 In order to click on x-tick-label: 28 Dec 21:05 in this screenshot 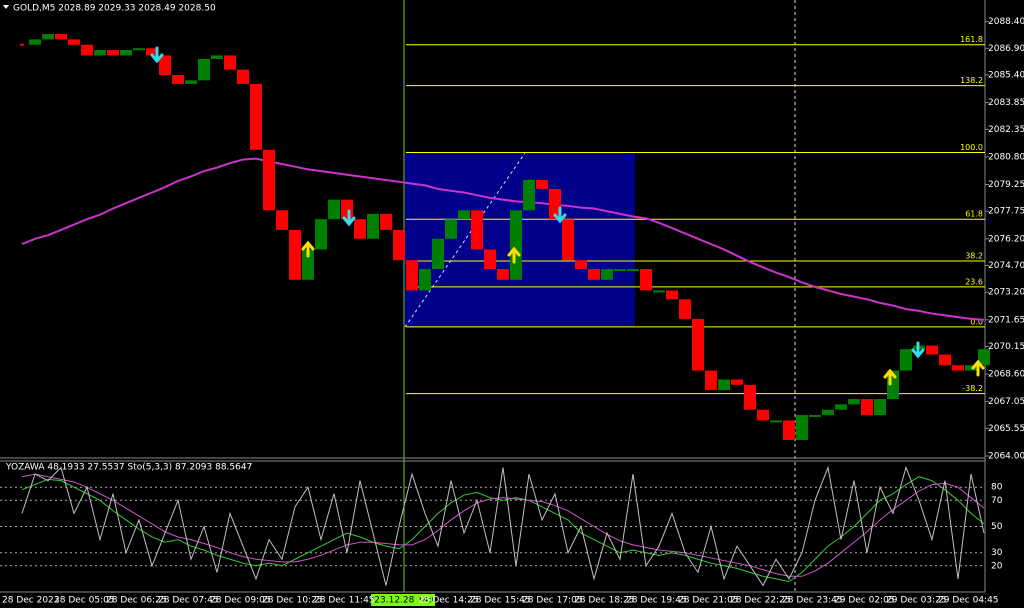, I will do `click(708, 601)`.